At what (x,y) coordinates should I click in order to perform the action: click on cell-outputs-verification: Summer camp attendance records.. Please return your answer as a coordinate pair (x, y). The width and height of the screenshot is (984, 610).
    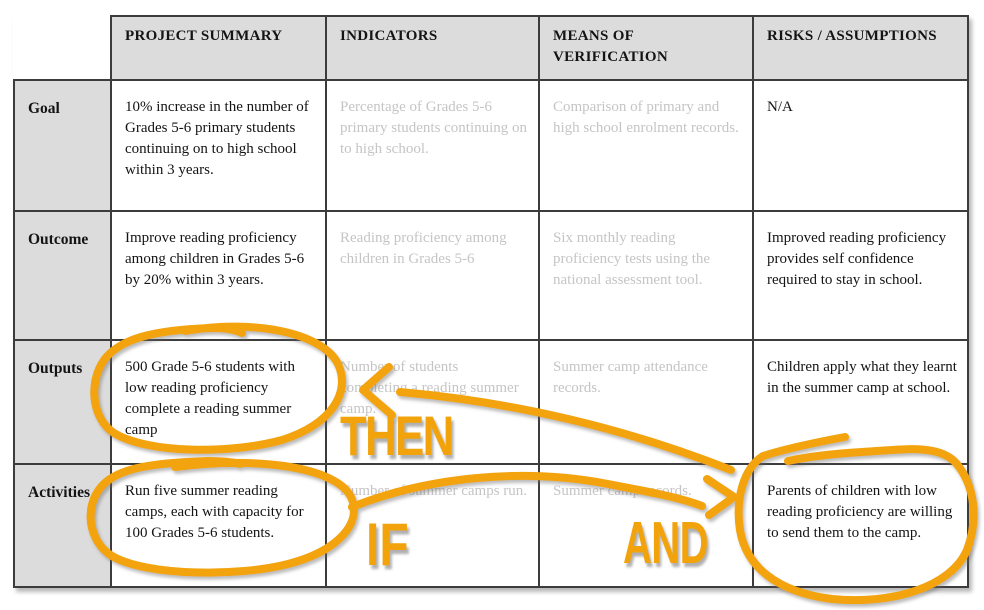
    Looking at the image, I should click on (646, 402).